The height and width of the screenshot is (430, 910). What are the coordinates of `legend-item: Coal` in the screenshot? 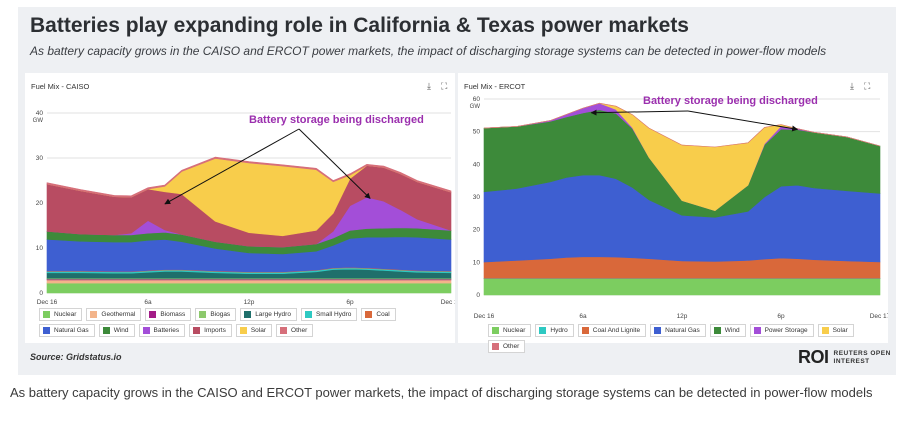 It's located at (378, 314).